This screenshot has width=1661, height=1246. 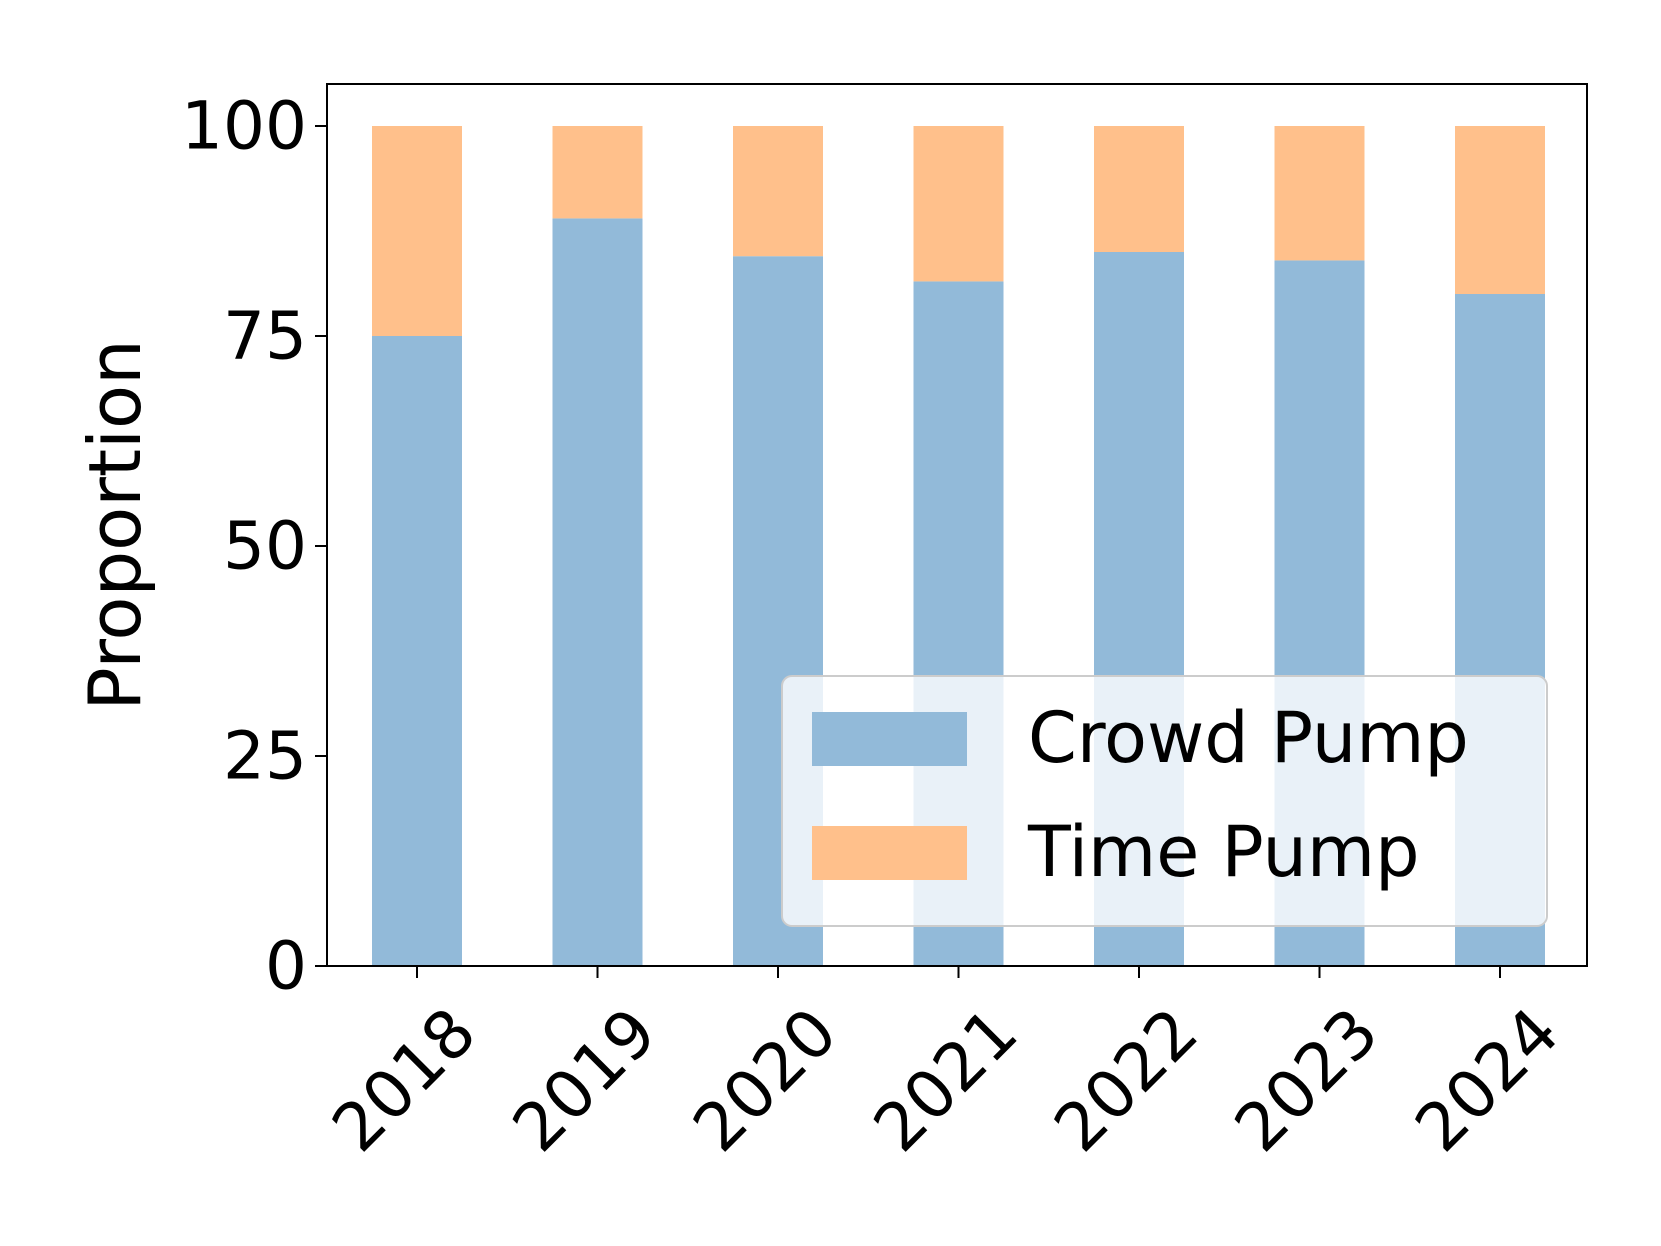 What do you see at coordinates (244, 126) in the screenshot?
I see `y-tick-label: 100` at bounding box center [244, 126].